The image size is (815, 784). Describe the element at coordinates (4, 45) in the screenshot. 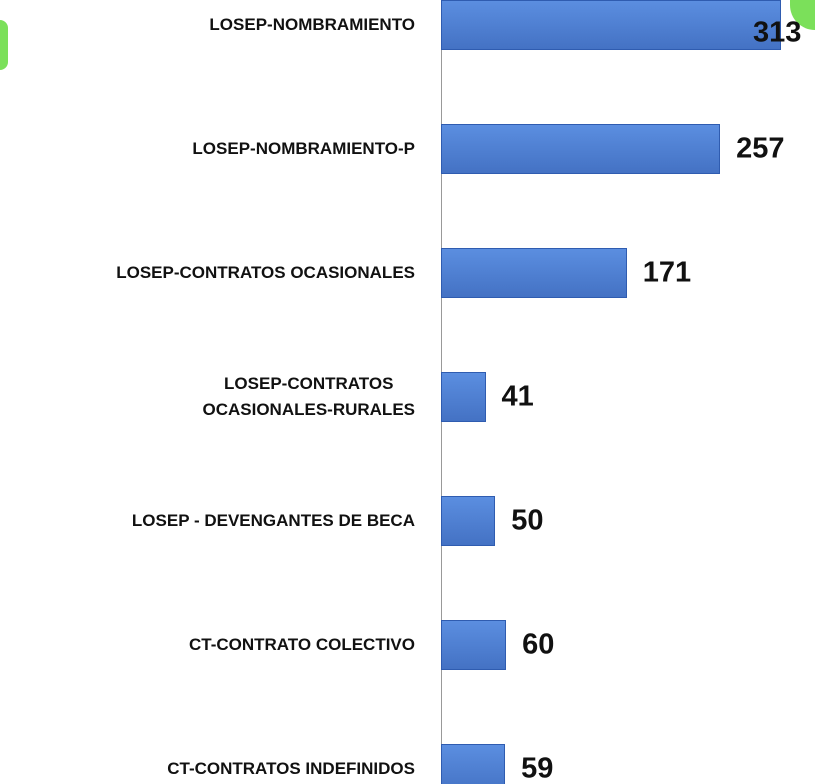

I see `decoration` at that location.